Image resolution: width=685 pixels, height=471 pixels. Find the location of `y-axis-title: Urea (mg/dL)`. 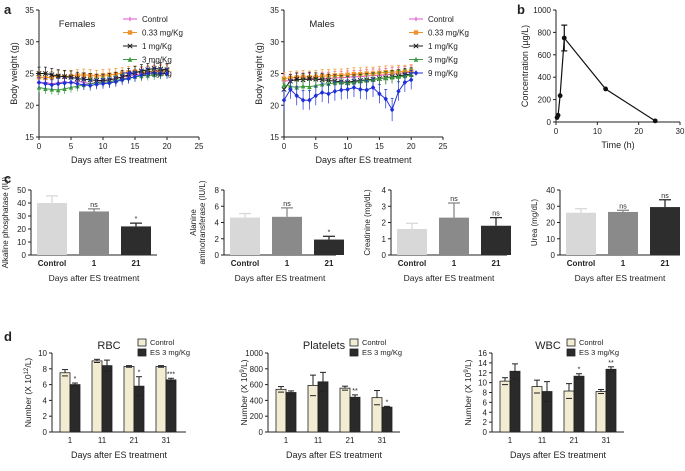

y-axis-title: Urea (mg/dL) is located at coordinates (534, 222).